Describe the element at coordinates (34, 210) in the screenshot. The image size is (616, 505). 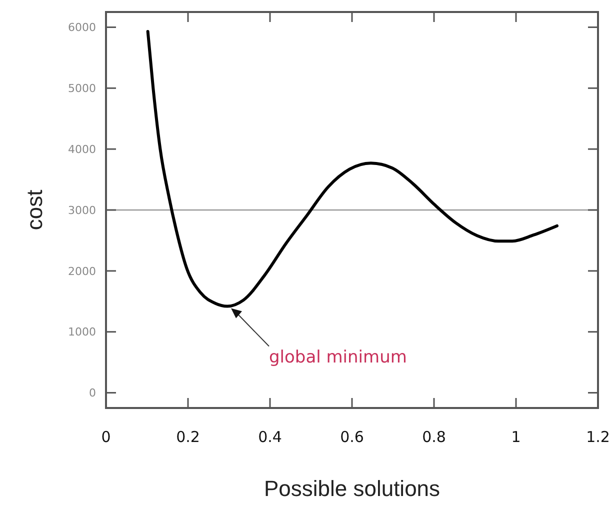
I see `y-axis-title: cost` at that location.